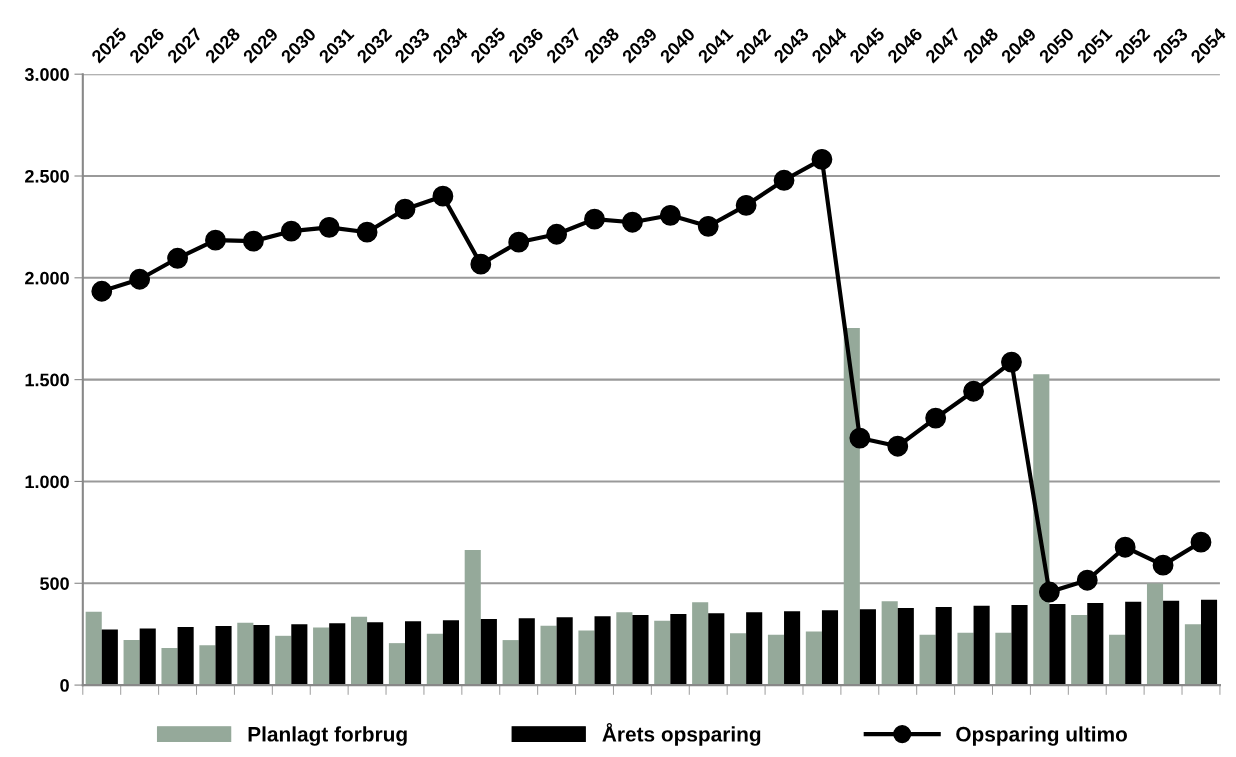  What do you see at coordinates (64, 685) in the screenshot?
I see `y-tick-label: 0` at bounding box center [64, 685].